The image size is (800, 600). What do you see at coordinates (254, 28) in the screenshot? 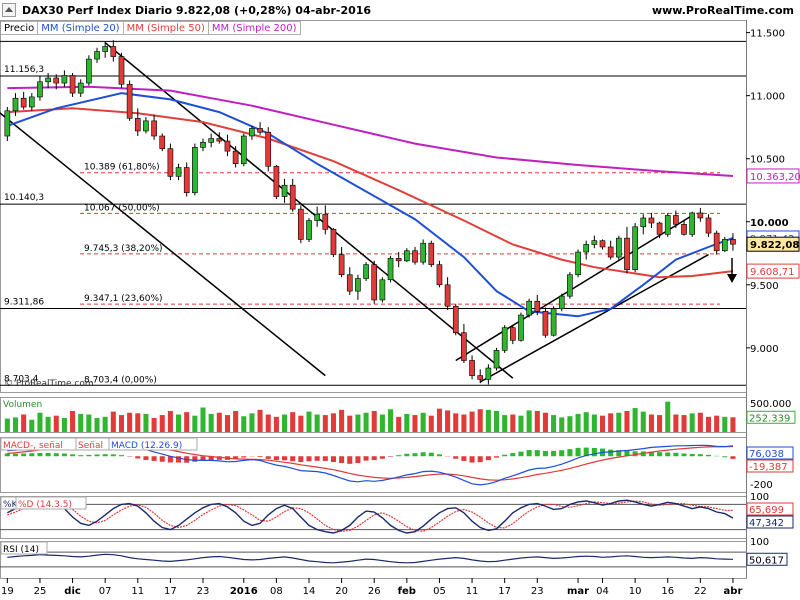
I see `legend-ma200: MM (Simple 200)` at bounding box center [254, 28].